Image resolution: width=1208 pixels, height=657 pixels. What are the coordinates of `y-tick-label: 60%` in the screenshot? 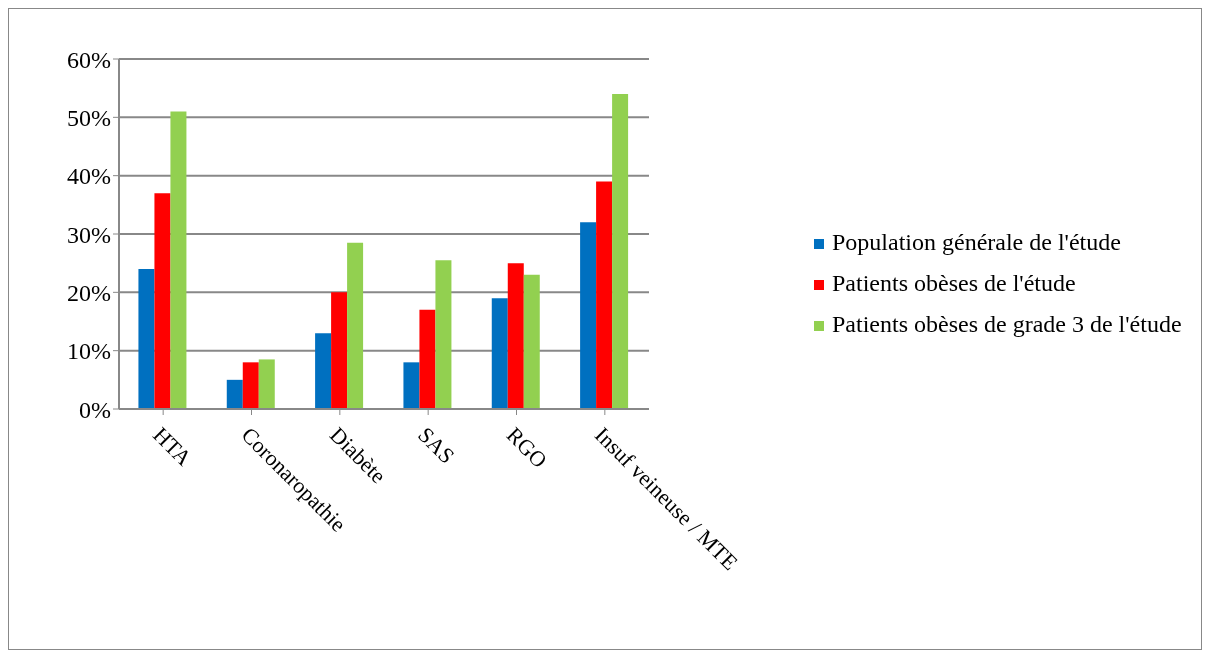 It's located at (89, 59).